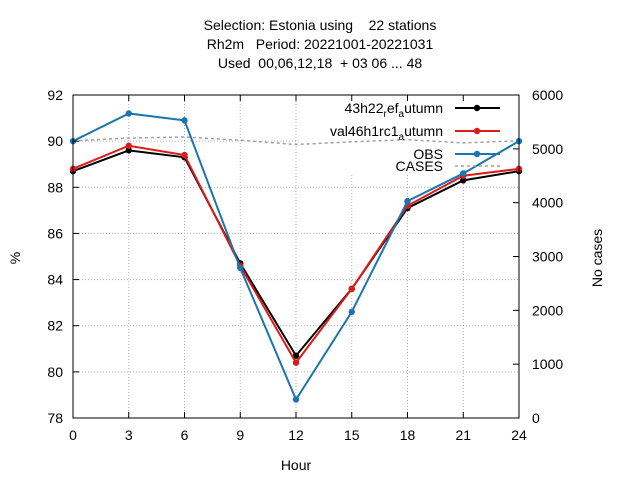 This screenshot has width=640, height=480. Describe the element at coordinates (55, 280) in the screenshot. I see `y-tick-label: 84` at that location.